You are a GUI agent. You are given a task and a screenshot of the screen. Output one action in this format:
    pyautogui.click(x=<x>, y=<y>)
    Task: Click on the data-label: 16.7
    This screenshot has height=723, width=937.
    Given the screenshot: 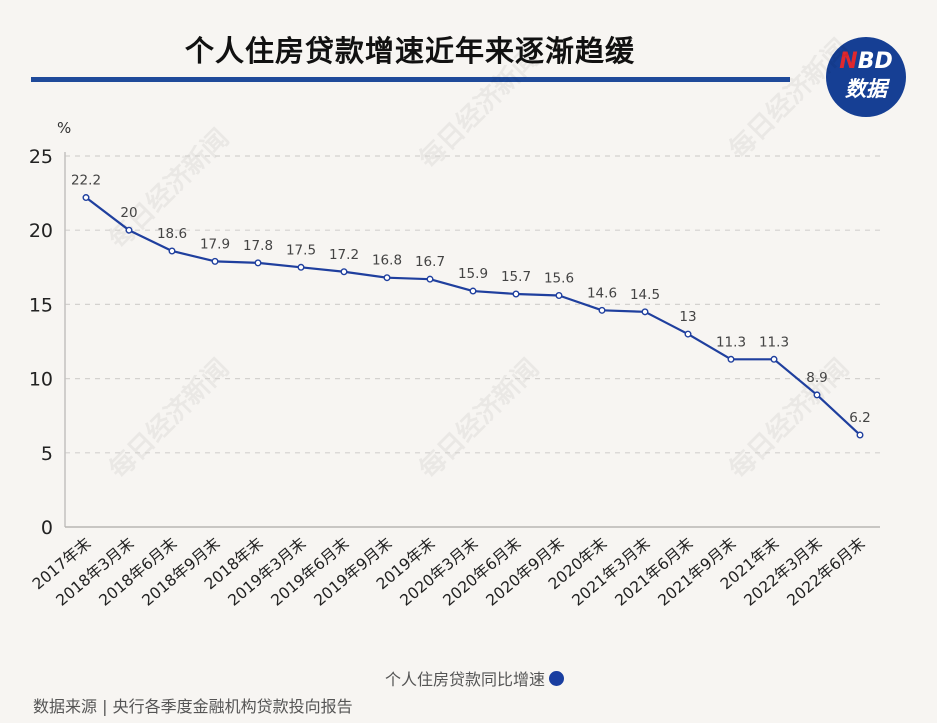 What is the action you would take?
    pyautogui.click(x=430, y=262)
    